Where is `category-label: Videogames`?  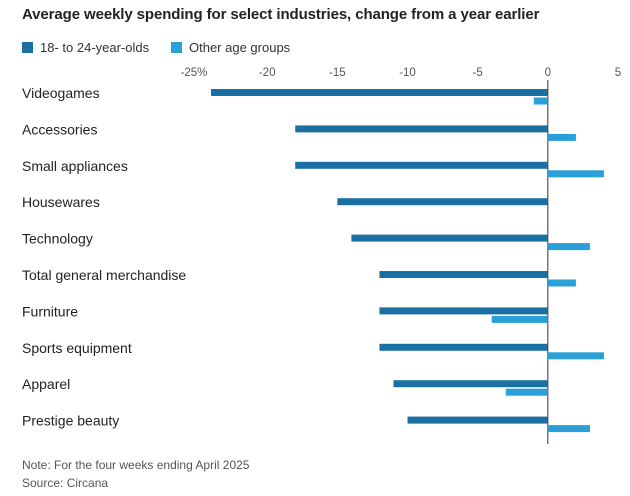
category-label: Videogames is located at coordinates (61, 93).